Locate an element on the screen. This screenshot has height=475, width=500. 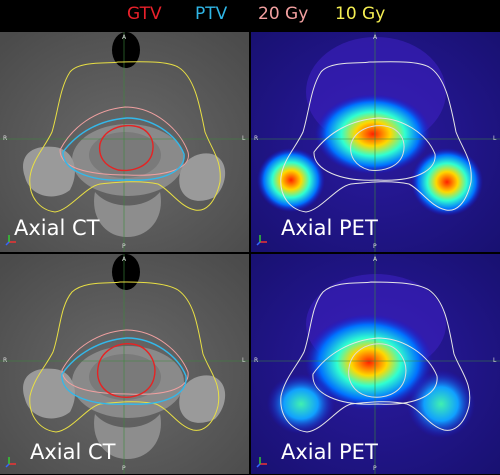
legend-ptv: PTV is located at coordinates (211, 14).